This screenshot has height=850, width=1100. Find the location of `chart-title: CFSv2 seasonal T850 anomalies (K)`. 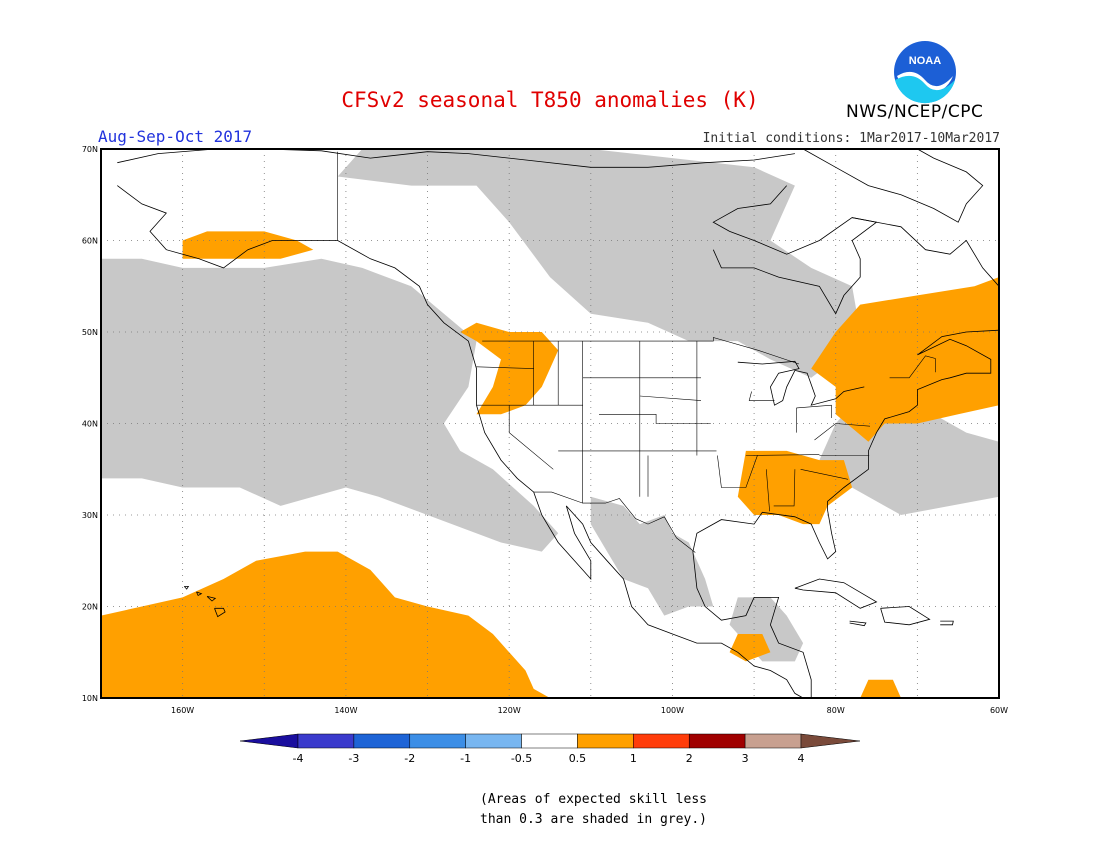

chart-title: CFSv2 seasonal T850 anomalies (K) is located at coordinates (550, 100).